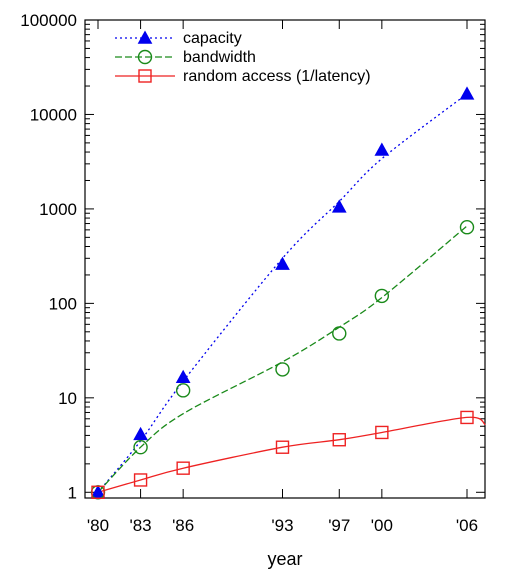 The height and width of the screenshot is (578, 509). What do you see at coordinates (277, 76) in the screenshot?
I see `legend-label: random access (1/latency)` at bounding box center [277, 76].